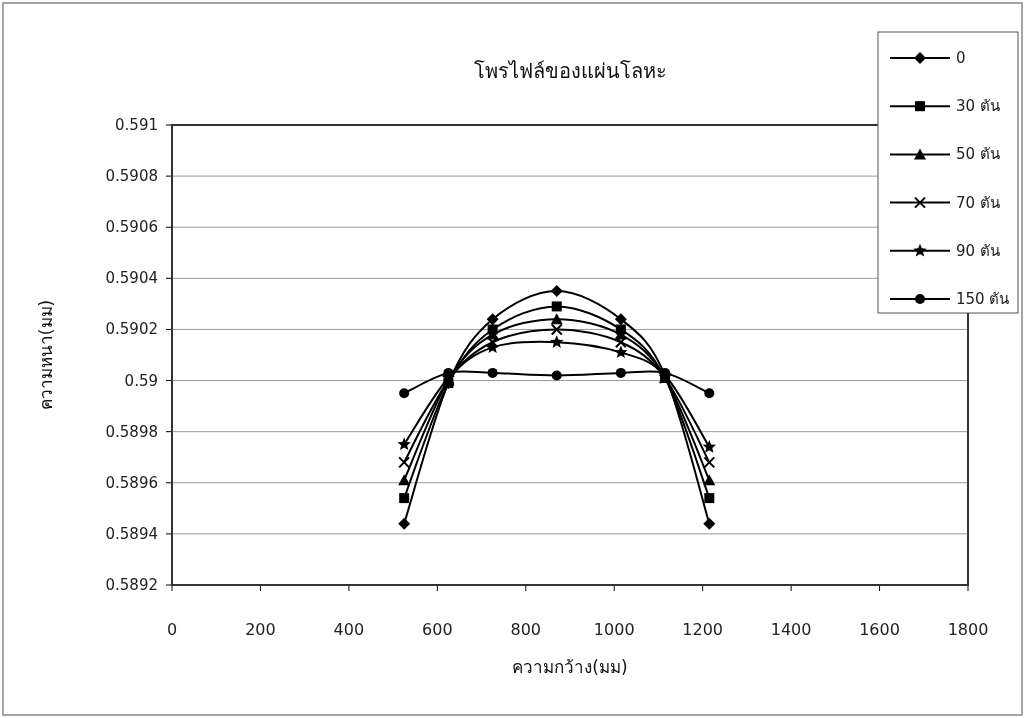 The image size is (1025, 718). Describe the element at coordinates (46, 355) in the screenshot. I see `y-axis-title: ความหนา(มม)` at that location.